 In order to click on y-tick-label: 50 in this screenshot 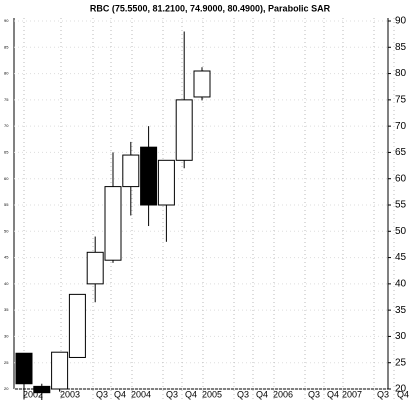, I will do `click(401, 231)`.